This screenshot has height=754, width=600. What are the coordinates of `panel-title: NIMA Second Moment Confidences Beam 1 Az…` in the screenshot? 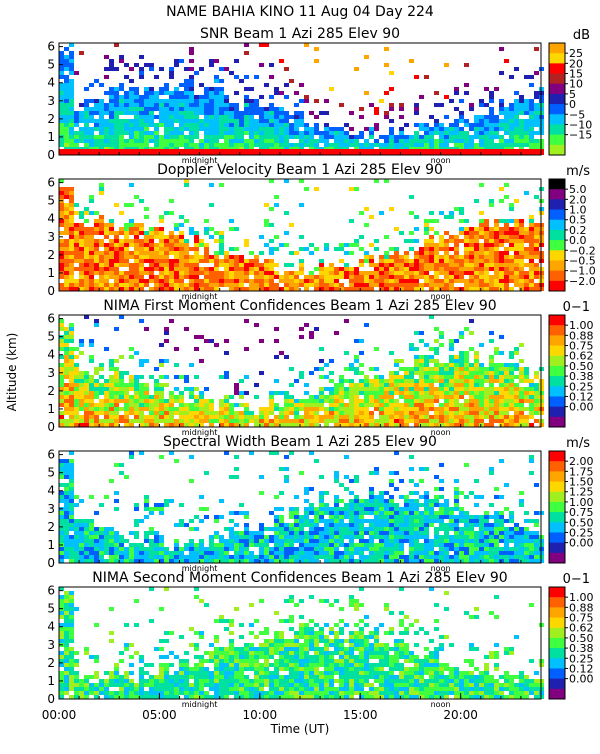 It's located at (299, 578).